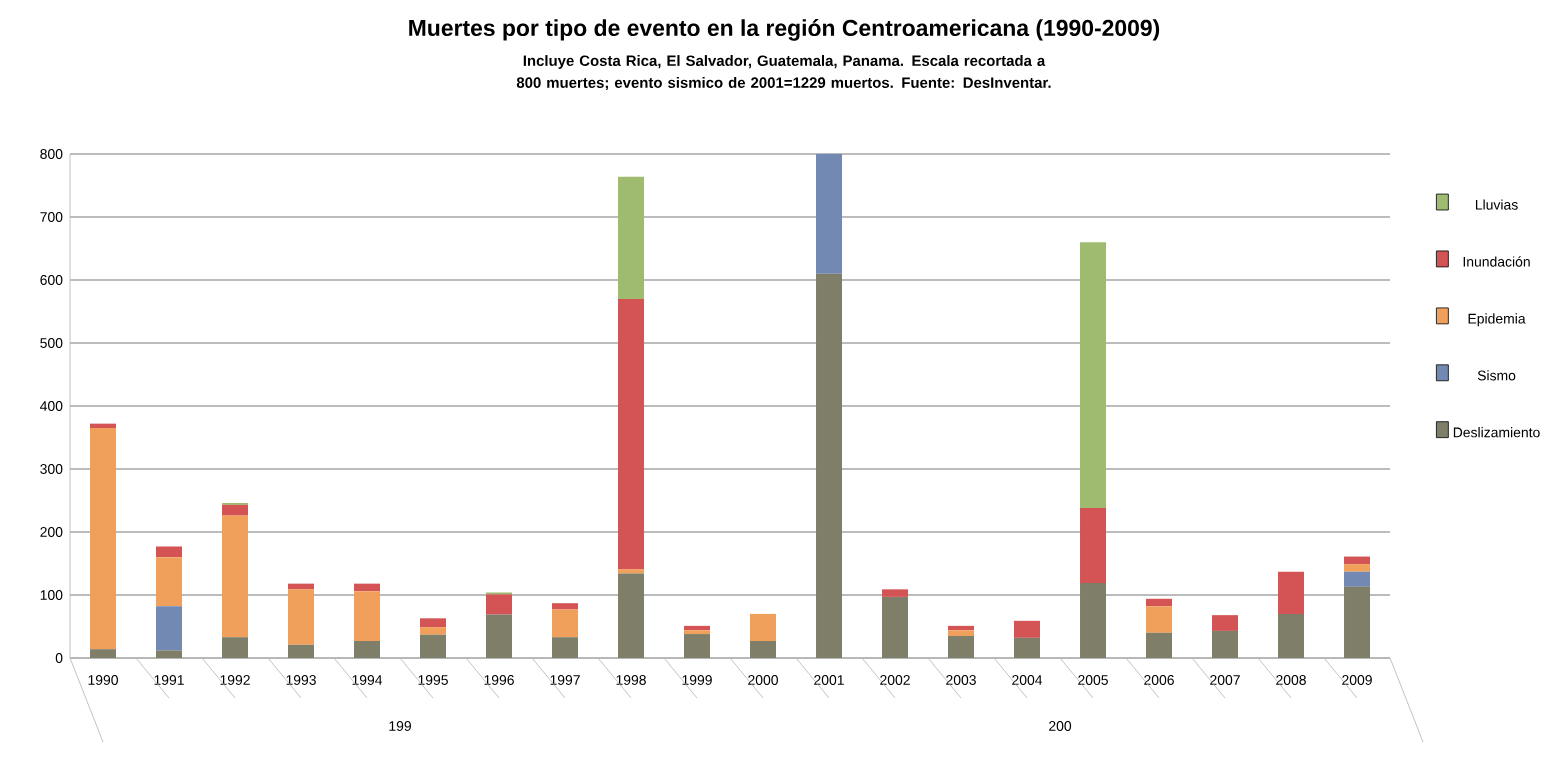 The image size is (1568, 778). Describe the element at coordinates (784, 30) in the screenshot. I see `chart-title: Muertes por tipo de evento en la región Centroamericana (1990-2009)` at that location.